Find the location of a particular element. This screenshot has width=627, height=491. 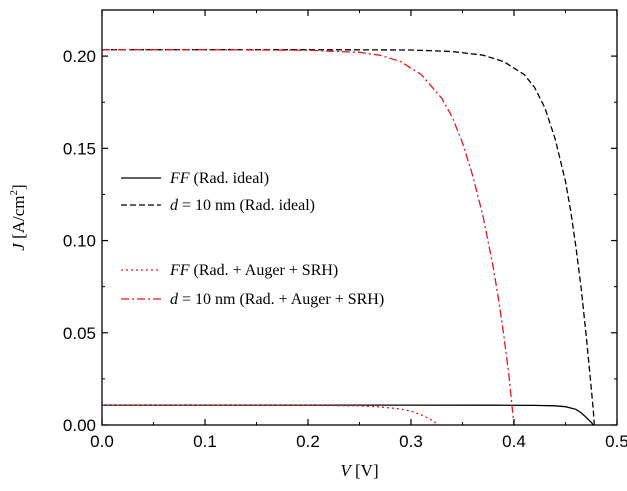

y-tick-label: 0.20 is located at coordinates (79, 56).